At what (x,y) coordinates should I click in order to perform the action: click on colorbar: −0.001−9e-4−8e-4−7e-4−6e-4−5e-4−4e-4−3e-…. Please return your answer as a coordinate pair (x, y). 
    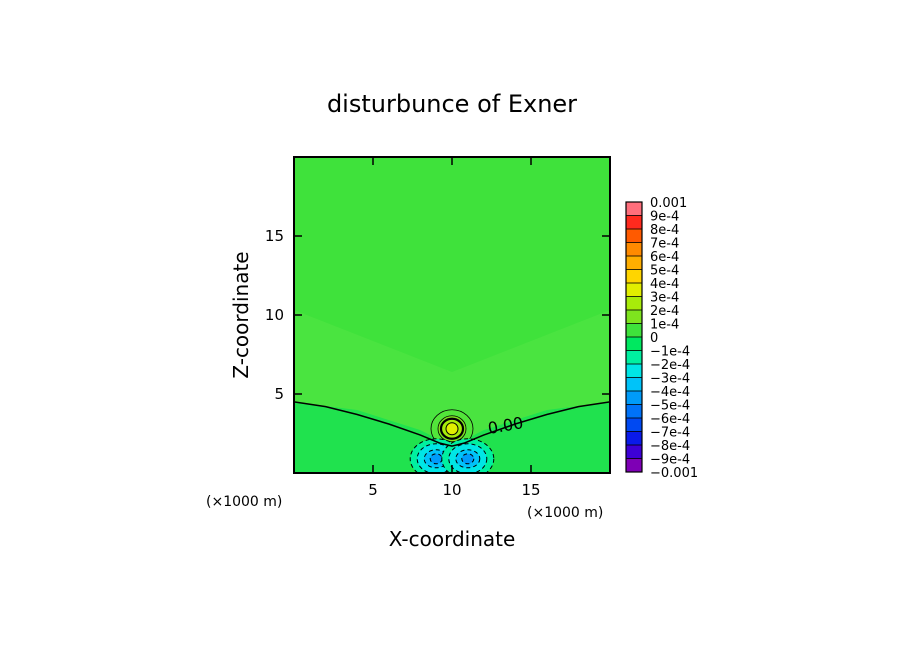
    Looking at the image, I should click on (661, 338).